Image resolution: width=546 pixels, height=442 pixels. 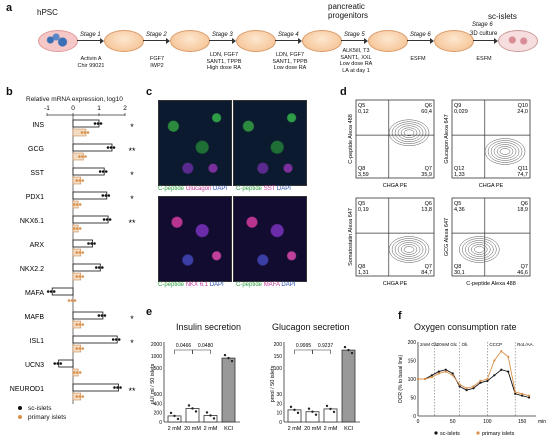 I want to click on gene-label-MAFA: MAFA, so click(x=34, y=293).